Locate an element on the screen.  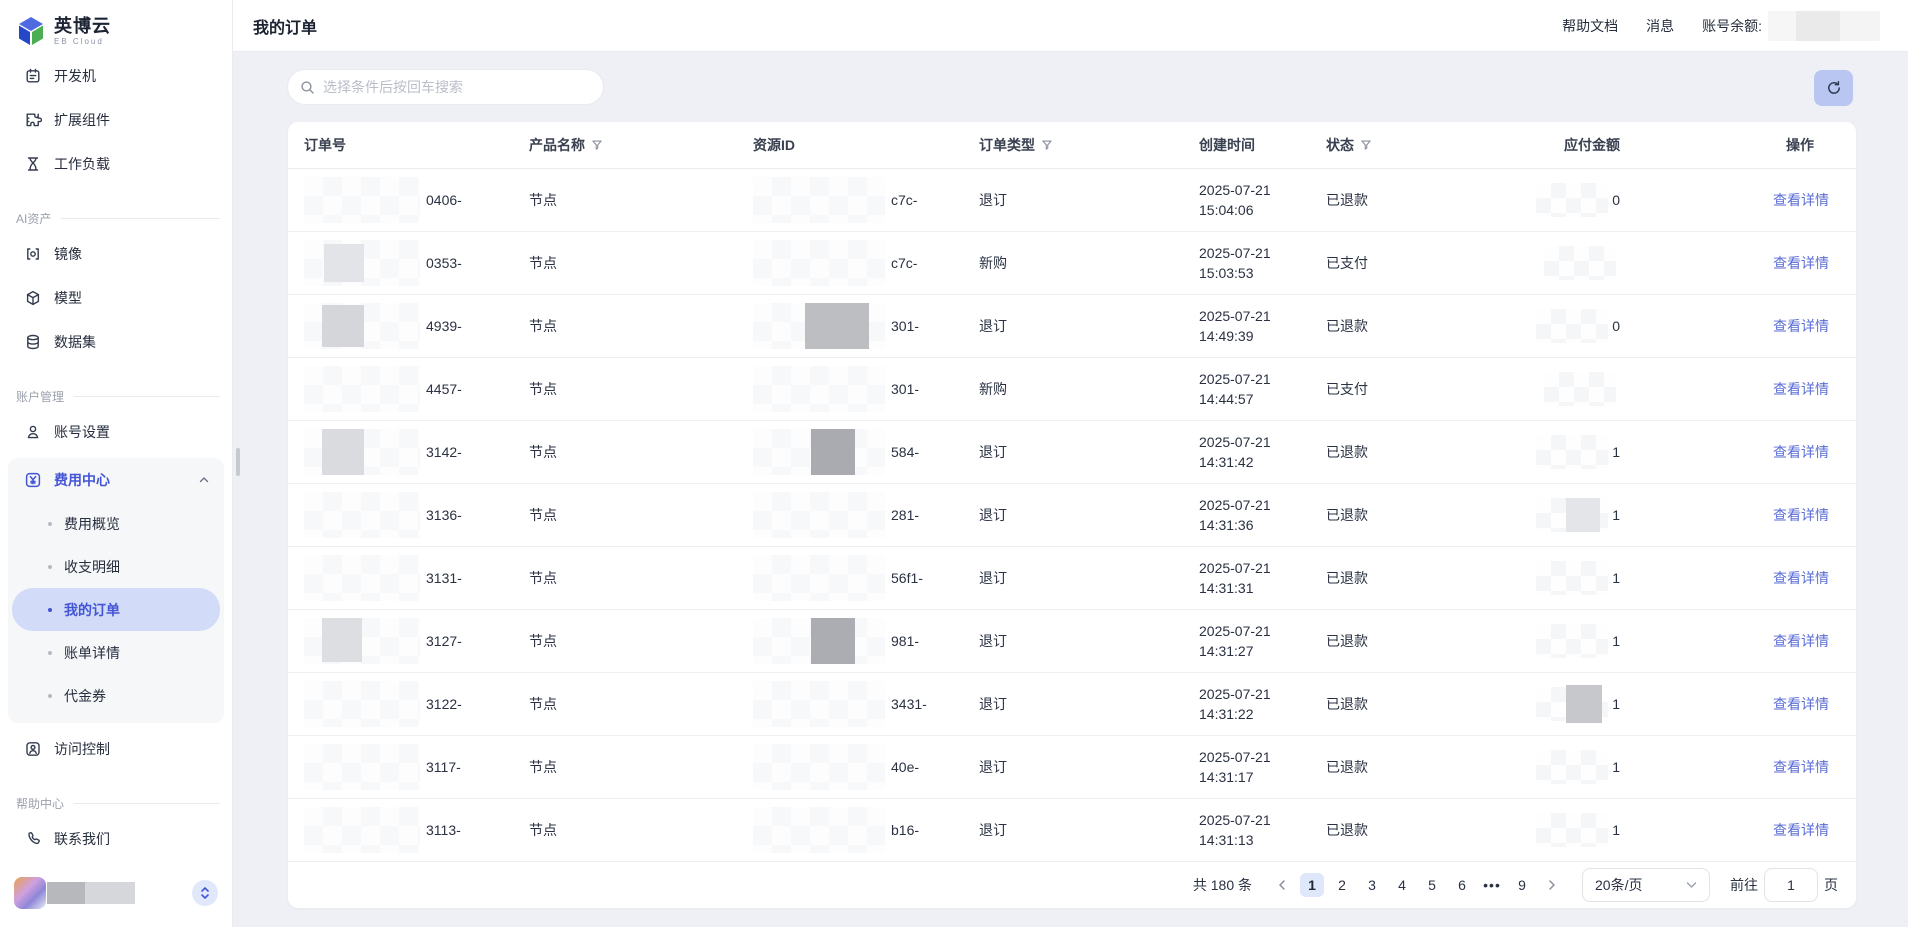
search-input is located at coordinates (457, 87).